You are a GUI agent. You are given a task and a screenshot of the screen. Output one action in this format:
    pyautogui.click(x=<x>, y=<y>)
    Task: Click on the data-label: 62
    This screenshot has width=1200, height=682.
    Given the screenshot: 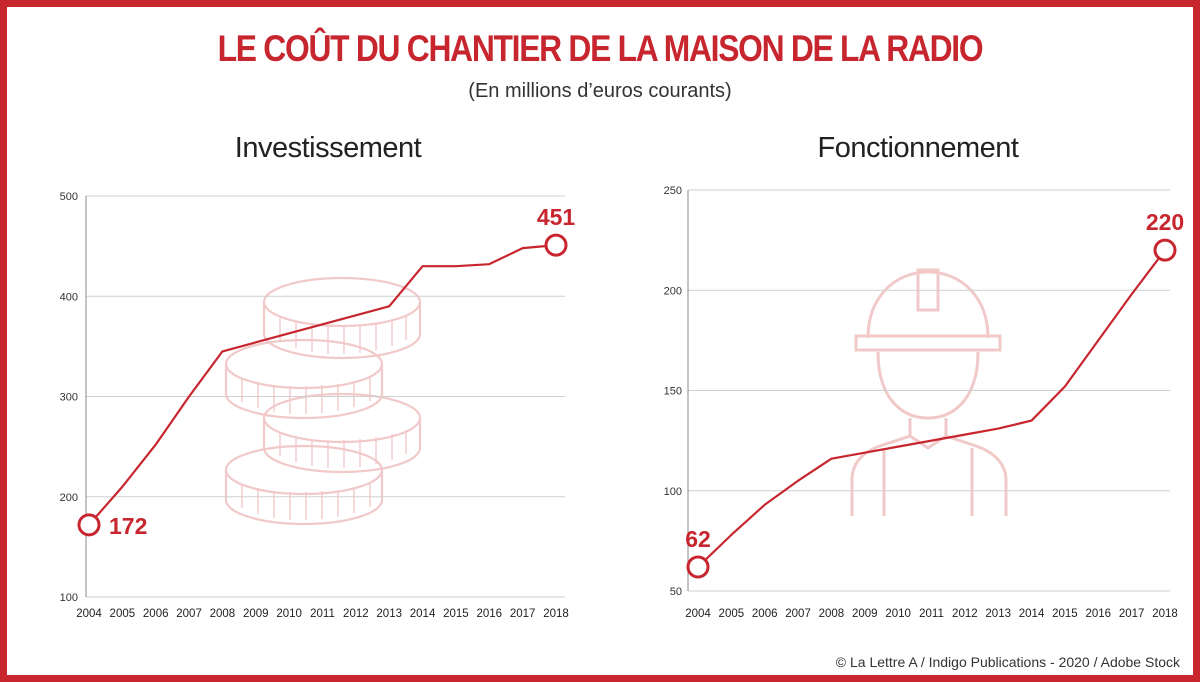 What is the action you would take?
    pyautogui.click(x=698, y=539)
    